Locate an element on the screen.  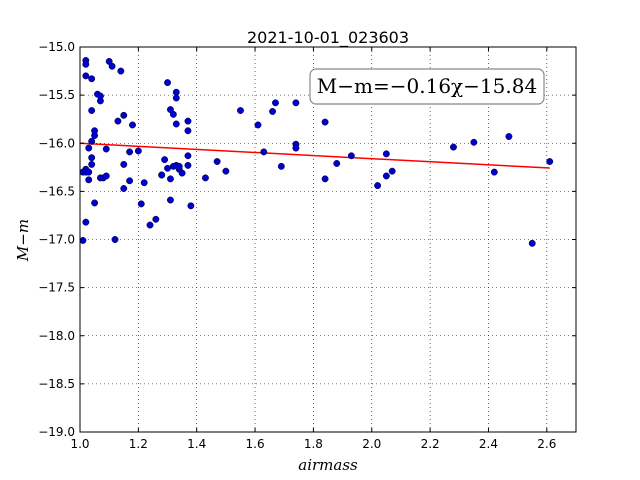
x-tick-label: 1.4 is located at coordinates (196, 444).